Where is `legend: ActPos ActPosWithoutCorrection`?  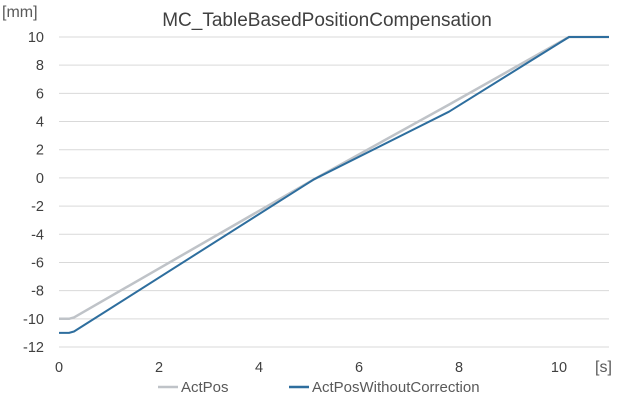 legend: ActPos ActPosWithoutCorrection is located at coordinates (319, 387).